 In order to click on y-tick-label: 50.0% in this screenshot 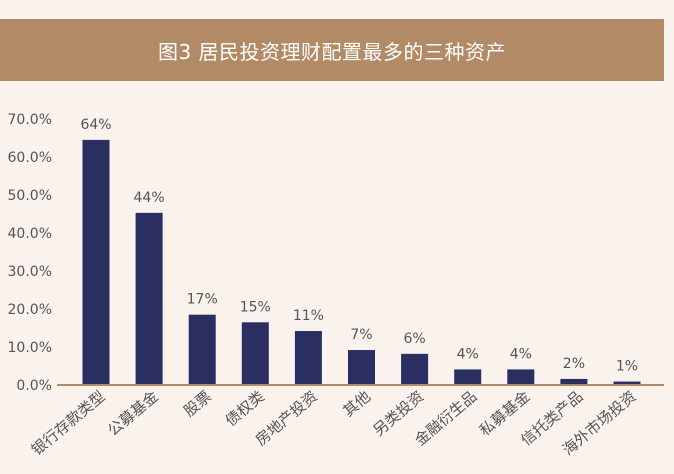, I will do `click(30, 196)`.